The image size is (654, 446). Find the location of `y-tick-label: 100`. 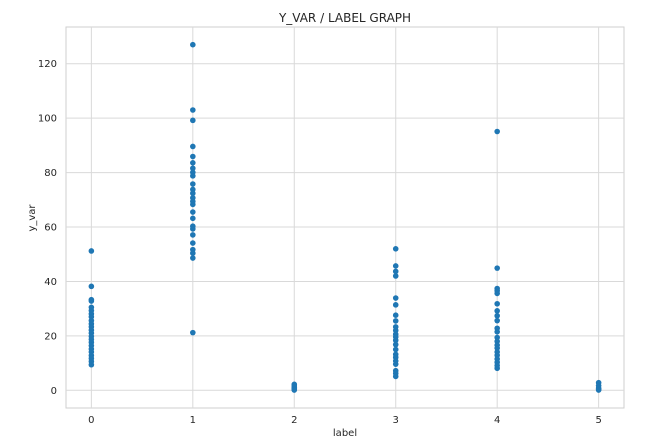

y-tick-label: 100 is located at coordinates (47, 119).